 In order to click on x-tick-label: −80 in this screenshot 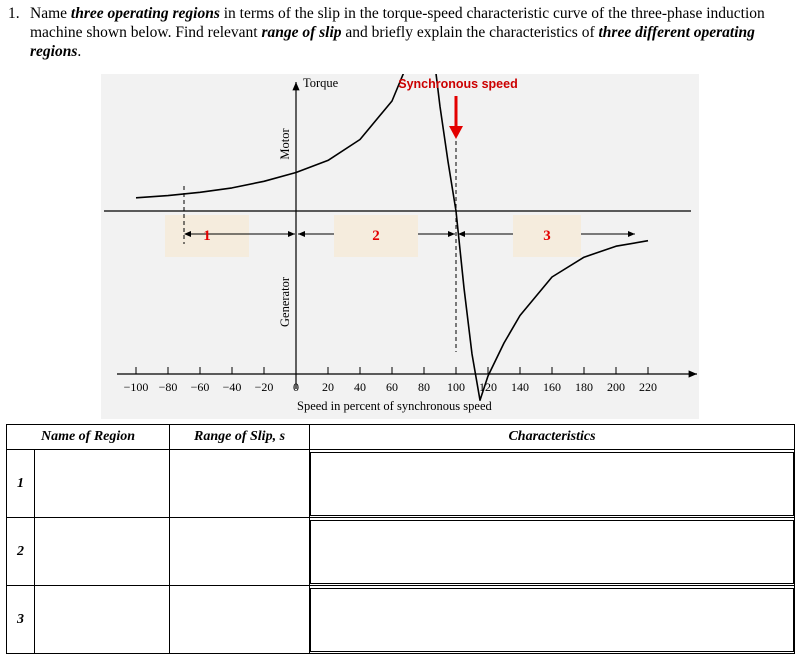, I will do `click(168, 387)`.